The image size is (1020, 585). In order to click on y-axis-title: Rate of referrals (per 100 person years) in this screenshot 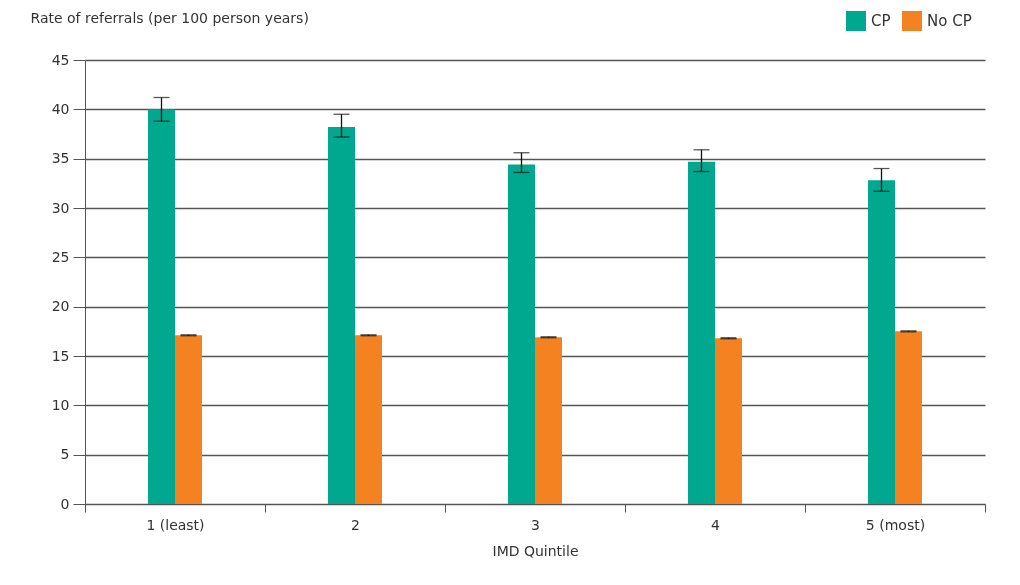, I will do `click(169, 17)`.